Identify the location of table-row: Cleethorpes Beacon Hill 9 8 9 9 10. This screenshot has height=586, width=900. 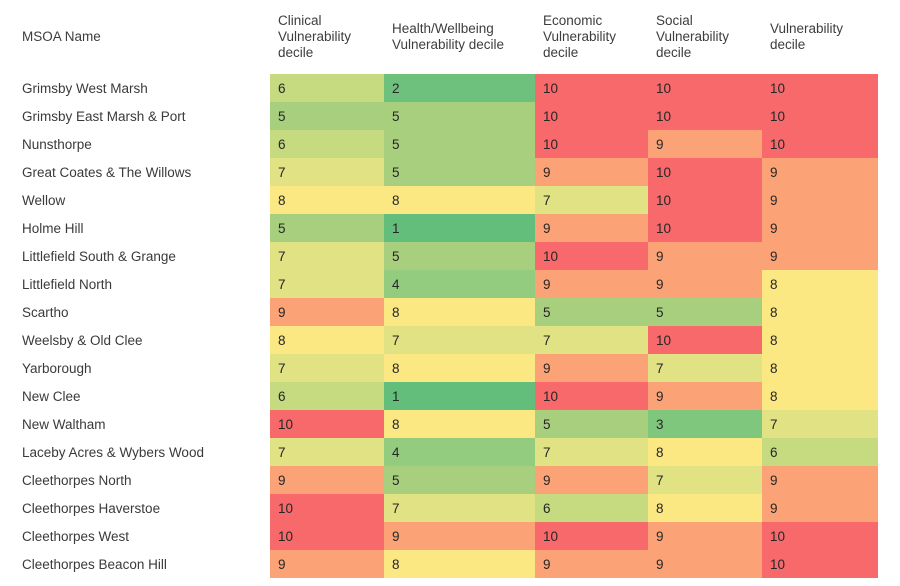
(450, 564).